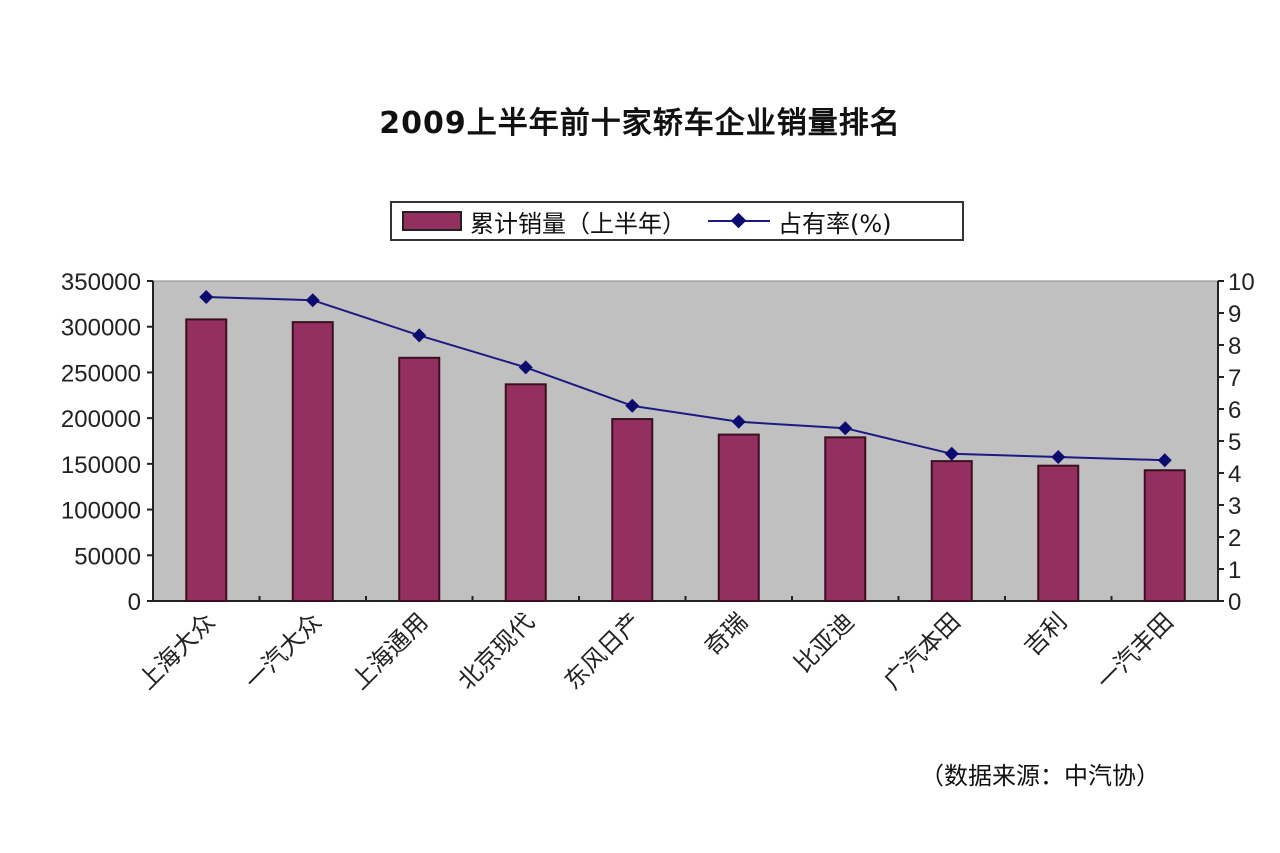 The height and width of the screenshot is (853, 1280). Describe the element at coordinates (1234, 442) in the screenshot. I see `right-tick-label: 5` at that location.